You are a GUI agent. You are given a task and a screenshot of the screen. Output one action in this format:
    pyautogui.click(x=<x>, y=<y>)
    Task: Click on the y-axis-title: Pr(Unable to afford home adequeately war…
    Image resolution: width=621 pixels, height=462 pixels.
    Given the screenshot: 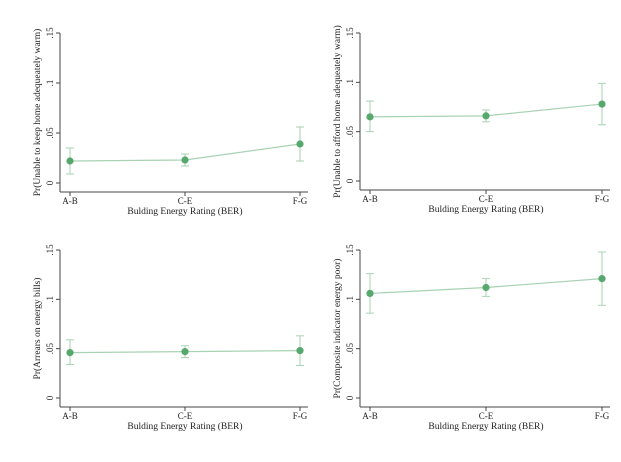 What is the action you would take?
    pyautogui.click(x=337, y=111)
    